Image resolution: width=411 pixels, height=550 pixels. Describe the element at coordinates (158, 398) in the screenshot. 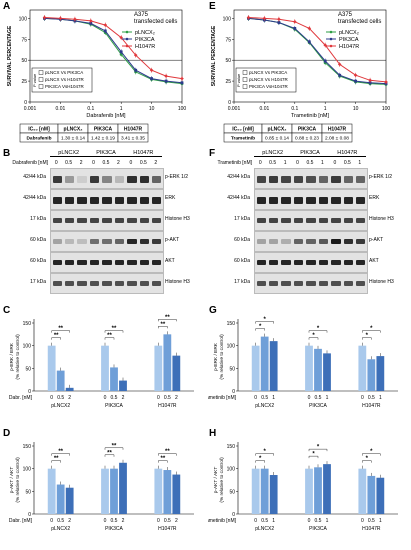

I see `dose-tick-label: 0` at that location.